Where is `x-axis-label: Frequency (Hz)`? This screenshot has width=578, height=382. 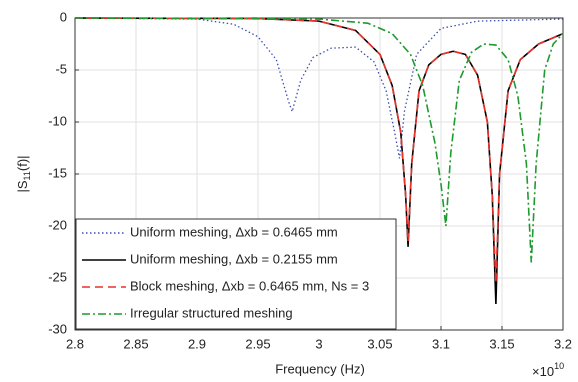 x-axis-label: Frequency (Hz) is located at coordinates (320, 368).